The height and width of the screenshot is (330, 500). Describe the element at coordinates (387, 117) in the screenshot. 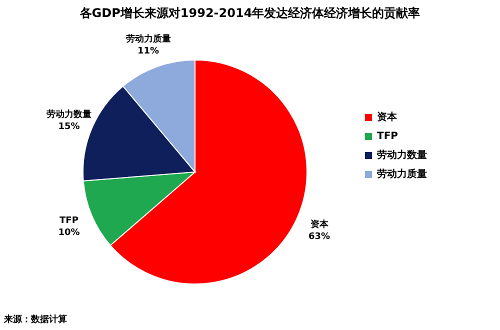

I see `legend-label: 资本` at that location.